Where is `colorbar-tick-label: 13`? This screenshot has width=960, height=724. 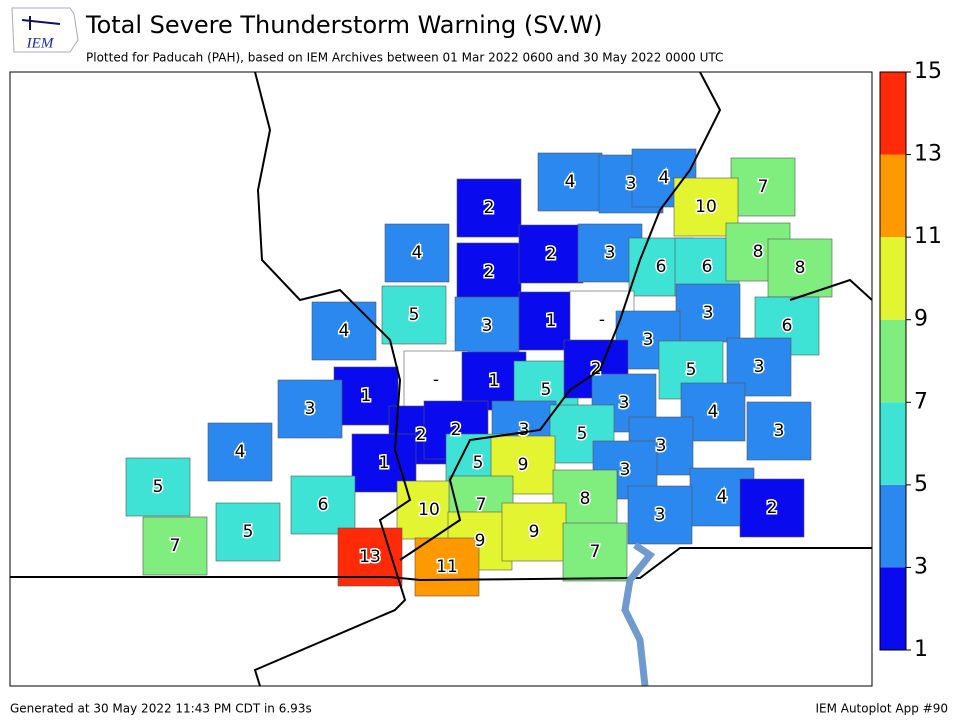
colorbar-tick-label: 13 is located at coordinates (928, 154).